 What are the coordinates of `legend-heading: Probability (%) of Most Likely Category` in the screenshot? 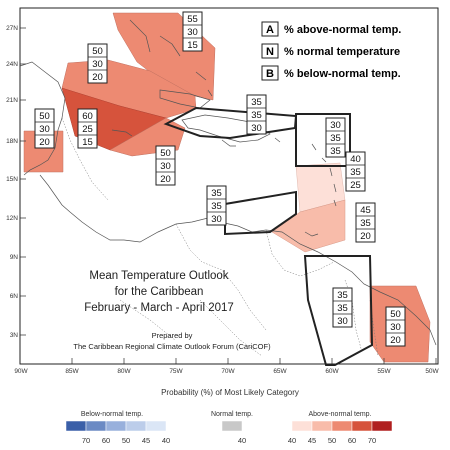 It's located at (230, 392).